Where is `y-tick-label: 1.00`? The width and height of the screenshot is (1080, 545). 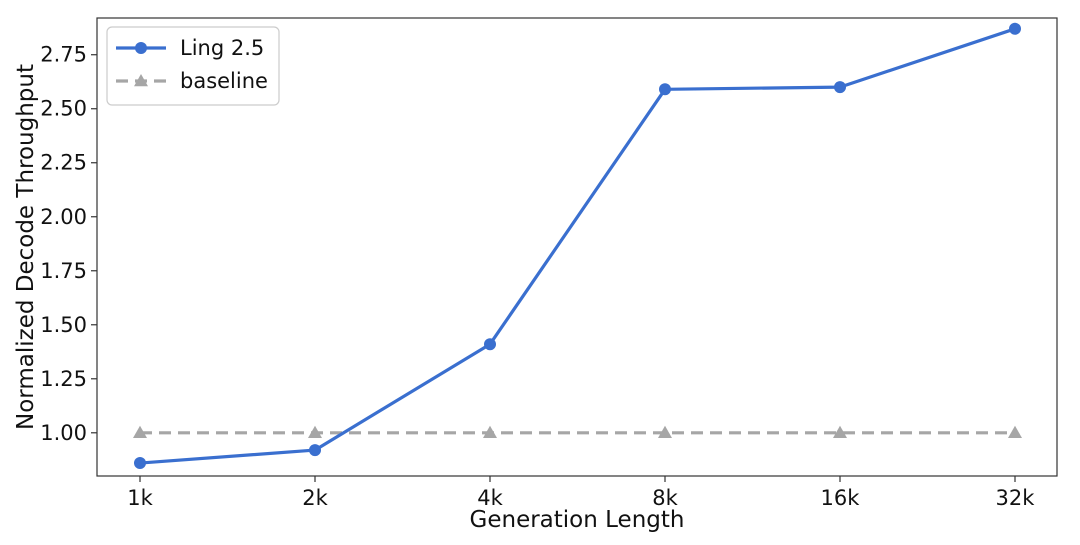
y-tick-label: 1.00 is located at coordinates (63, 433).